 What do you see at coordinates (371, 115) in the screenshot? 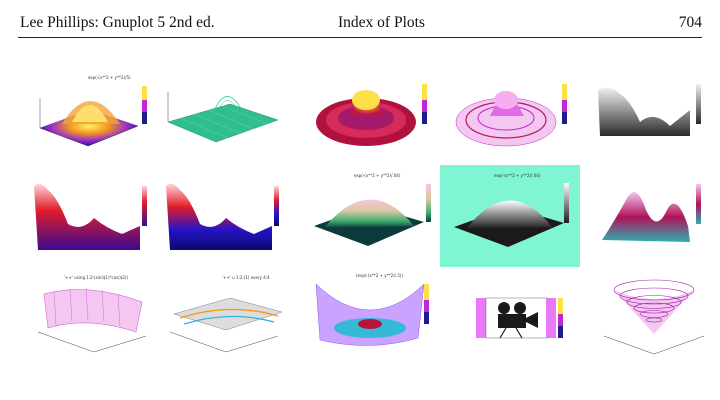
I see `plot-thumbnail-rippled-surface` at bounding box center [371, 115].